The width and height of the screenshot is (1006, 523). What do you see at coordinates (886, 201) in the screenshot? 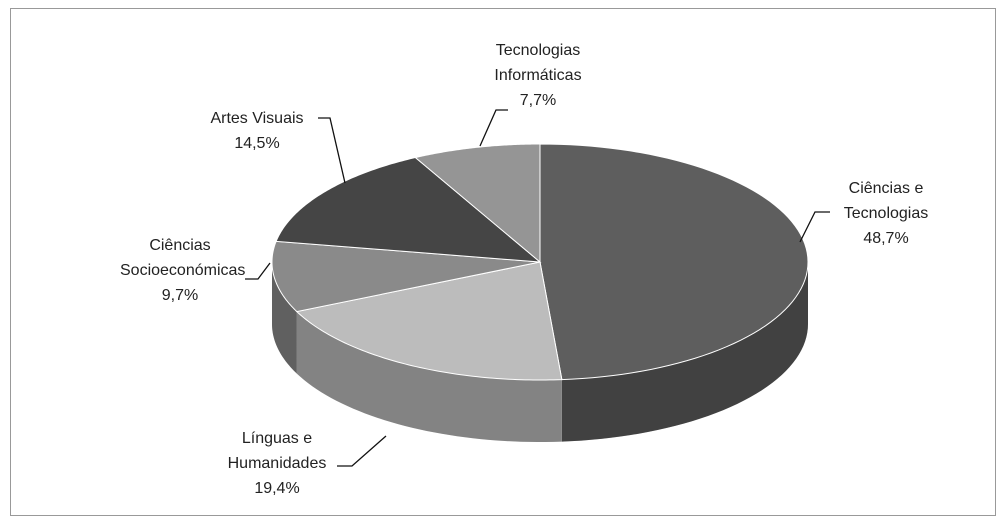
I see `label-name: Ciências e Tecnologias` at bounding box center [886, 201].